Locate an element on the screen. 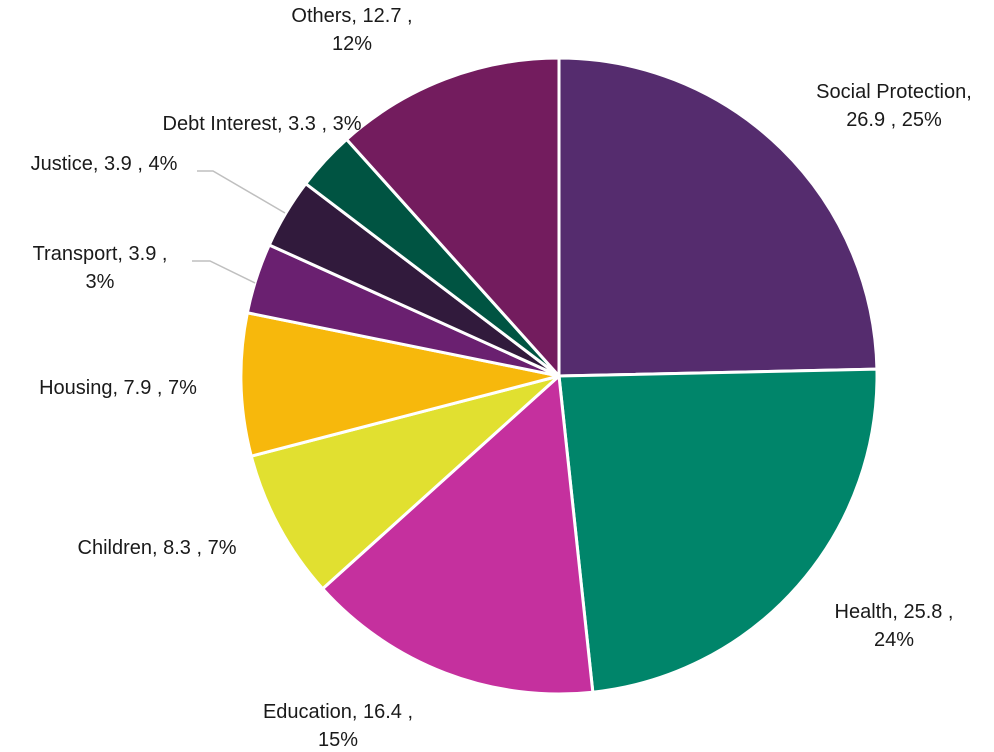 The height and width of the screenshot is (752, 994). data-label-line: 26.9 , 25% is located at coordinates (894, 120).